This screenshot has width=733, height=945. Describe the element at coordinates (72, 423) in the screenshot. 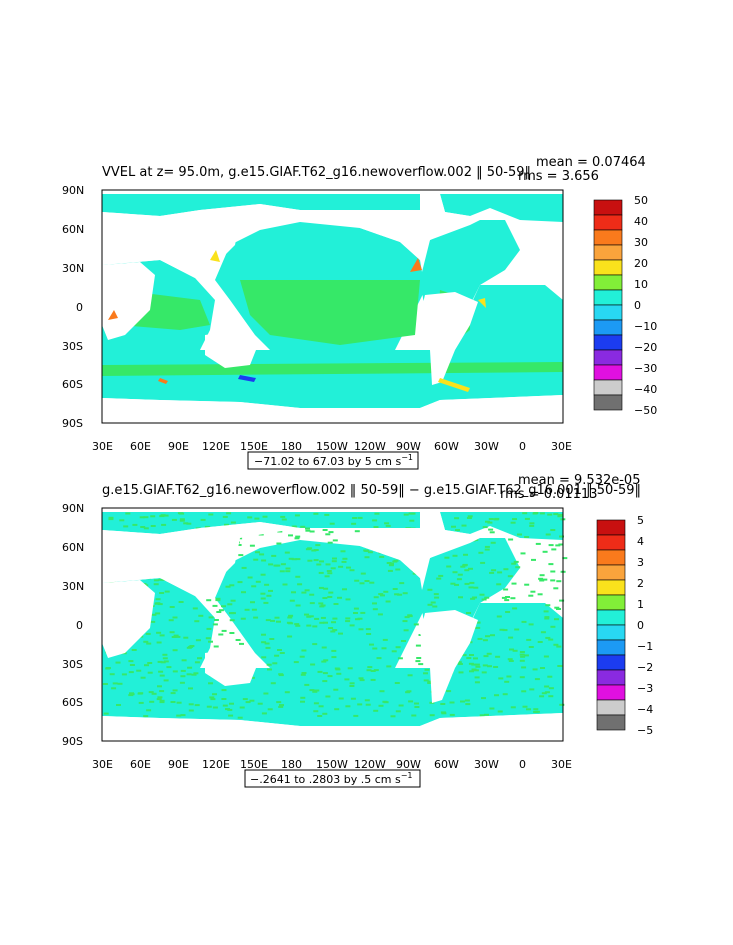

I see `lat-tick-label: 90S` at that location.